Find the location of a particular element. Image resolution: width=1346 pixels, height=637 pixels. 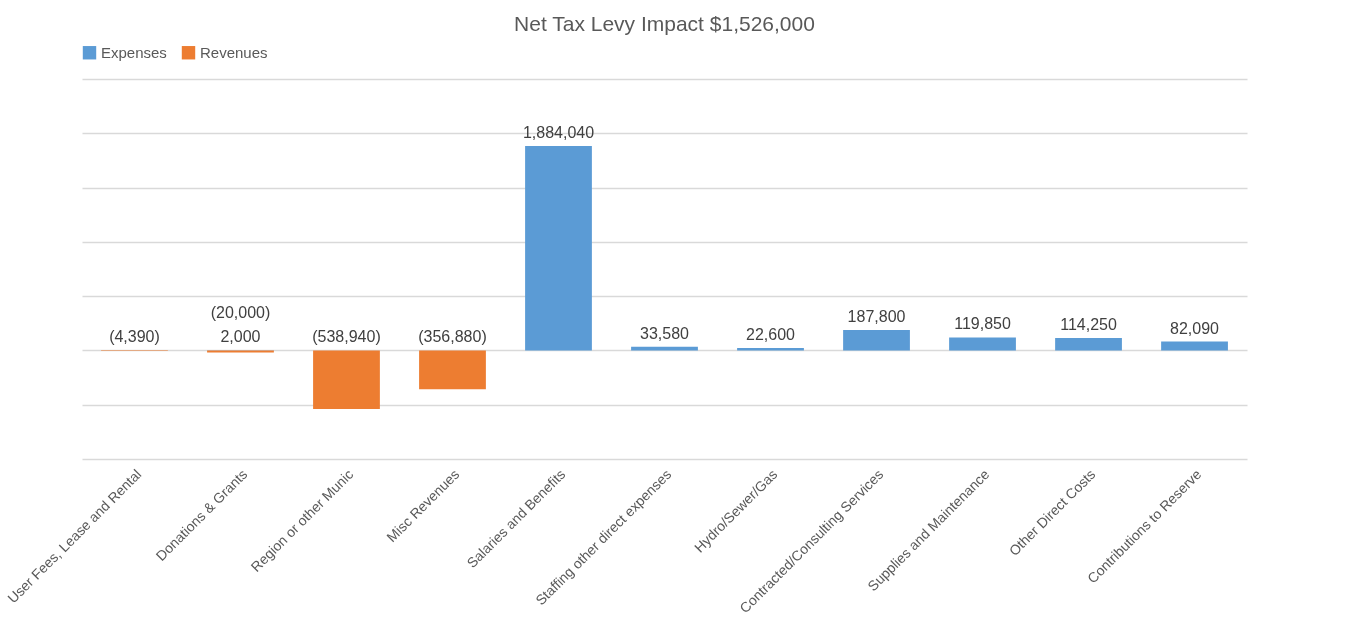

chart-title: Net Tax Levy Impact $1,526,000 is located at coordinates (664, 23).